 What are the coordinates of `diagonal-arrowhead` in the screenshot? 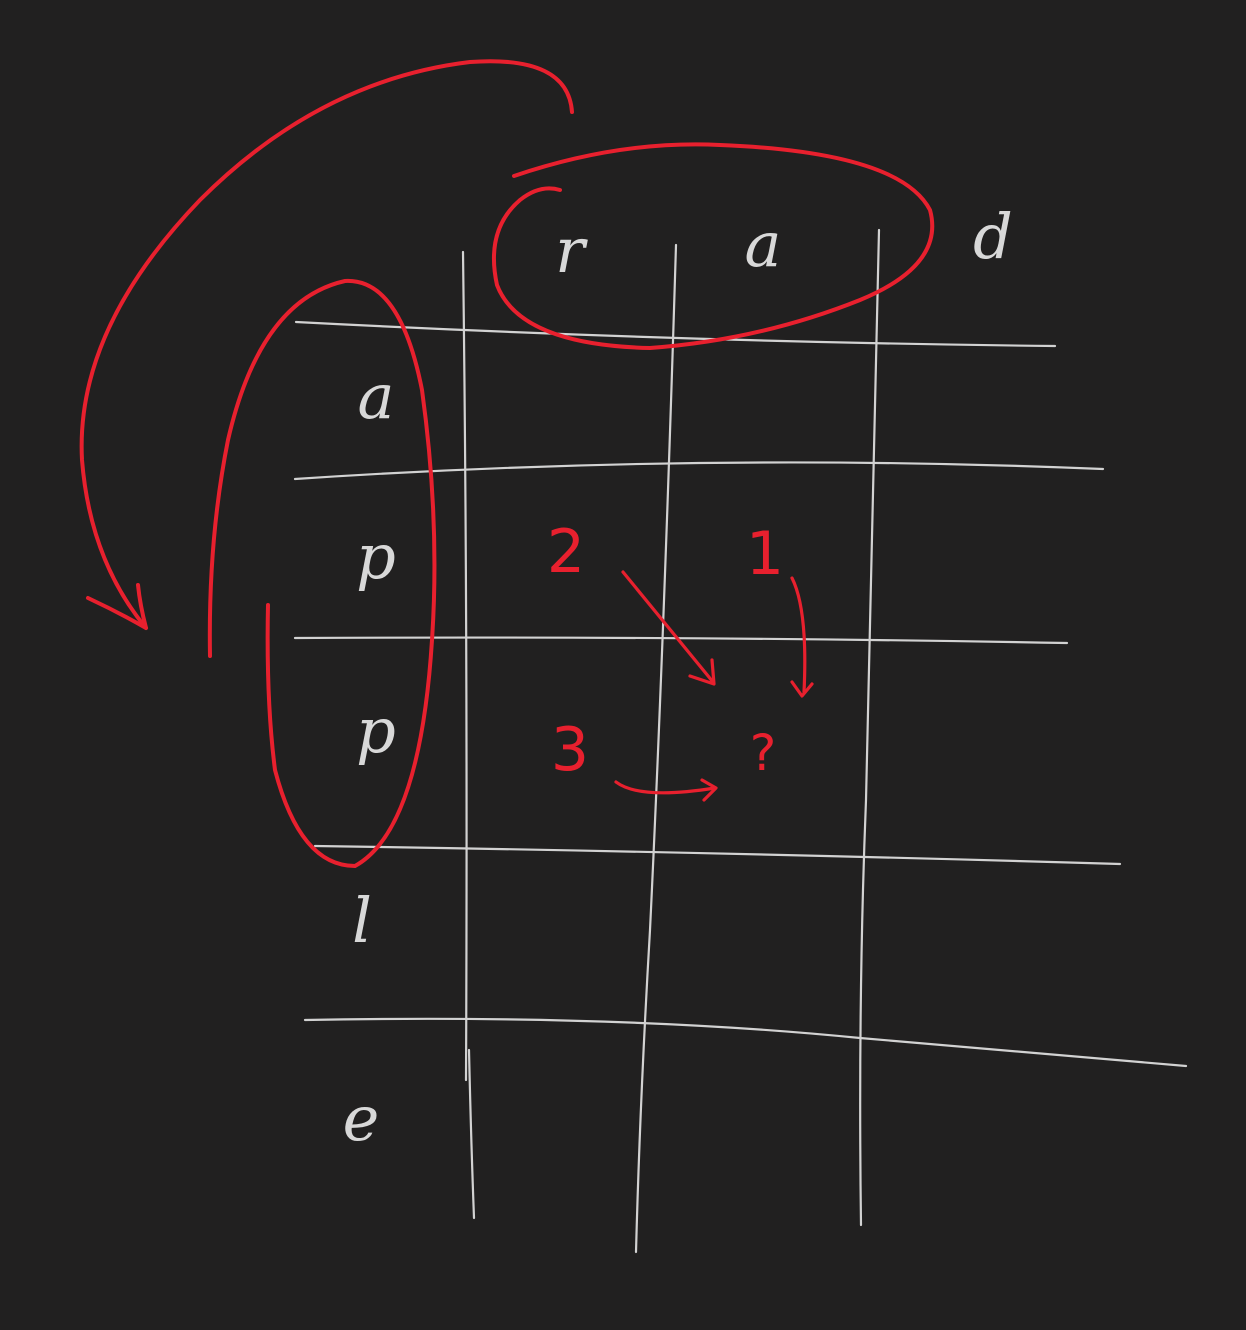 It's located at (702, 672).